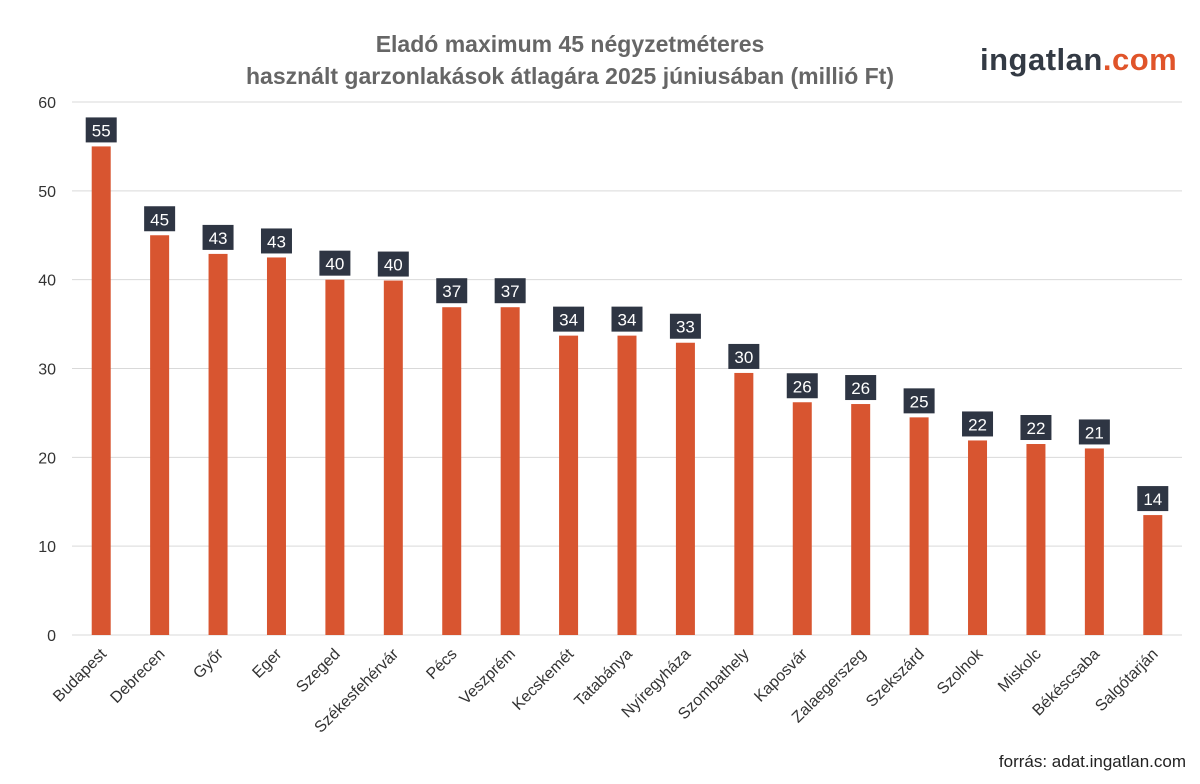  What do you see at coordinates (80, 675) in the screenshot?
I see `x-tick-label: Budapest` at bounding box center [80, 675].